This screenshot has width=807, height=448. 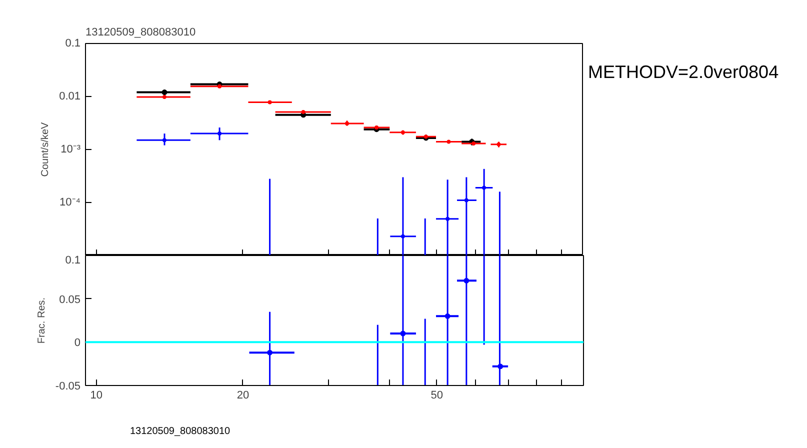 I want to click on y-tick-label: 0.05, so click(x=70, y=300).